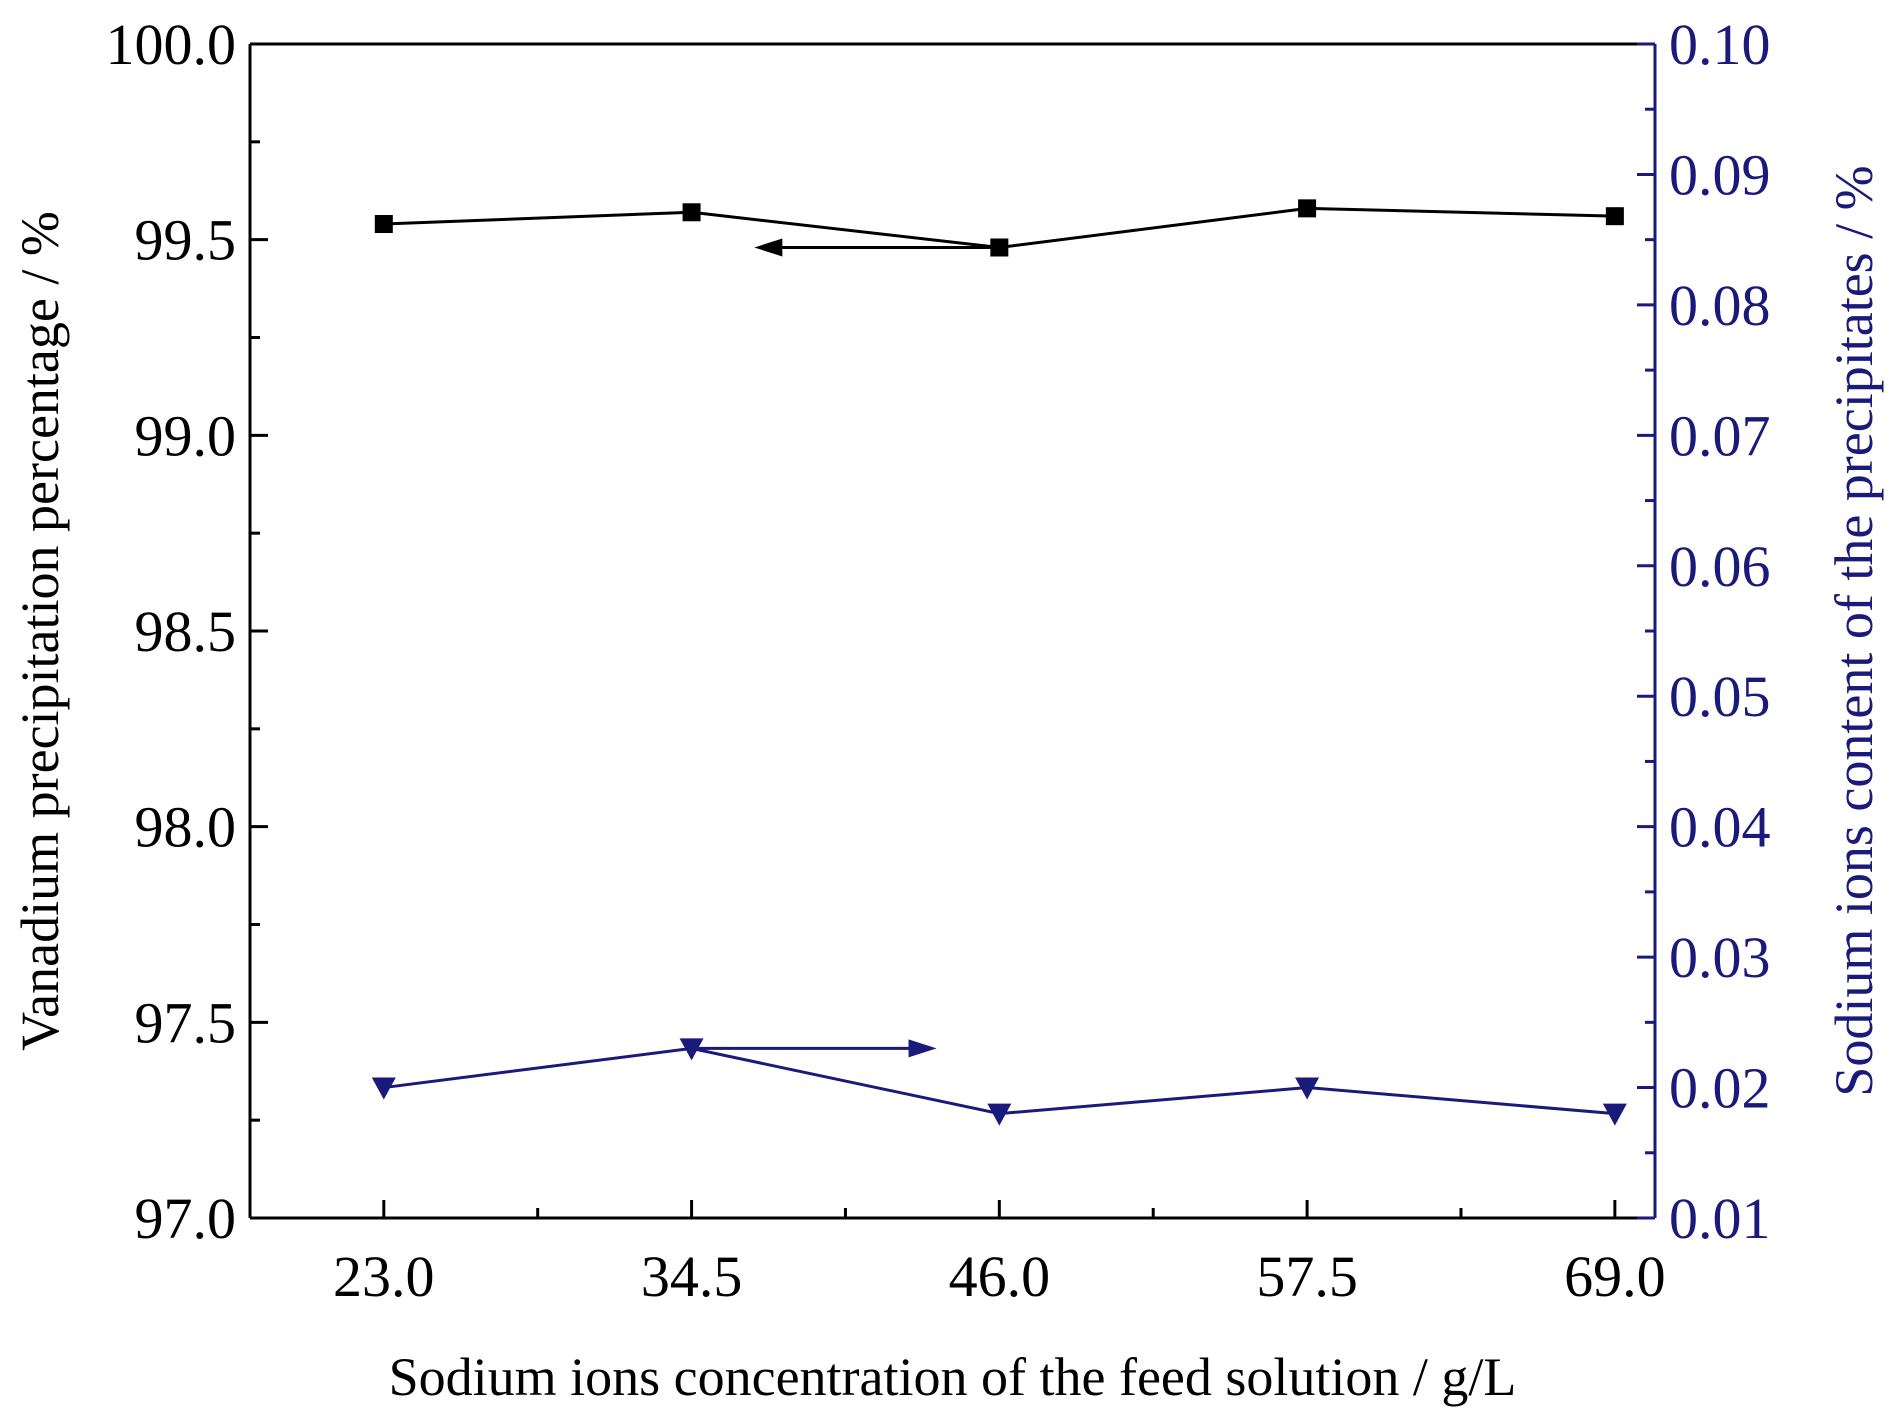 The height and width of the screenshot is (1418, 1896). What do you see at coordinates (768, 247) in the screenshot?
I see `left-arrow-icon` at bounding box center [768, 247].